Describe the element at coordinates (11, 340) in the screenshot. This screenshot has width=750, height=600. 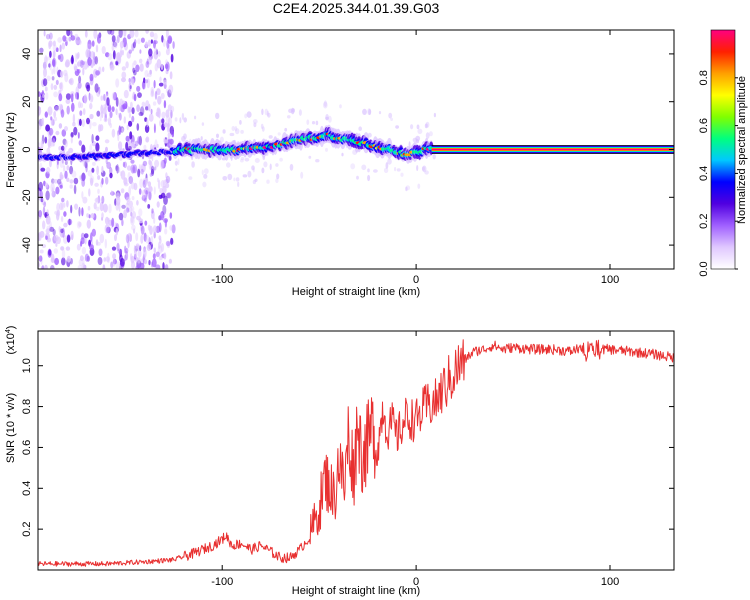
I see `svg-text: (x104)` at that location.